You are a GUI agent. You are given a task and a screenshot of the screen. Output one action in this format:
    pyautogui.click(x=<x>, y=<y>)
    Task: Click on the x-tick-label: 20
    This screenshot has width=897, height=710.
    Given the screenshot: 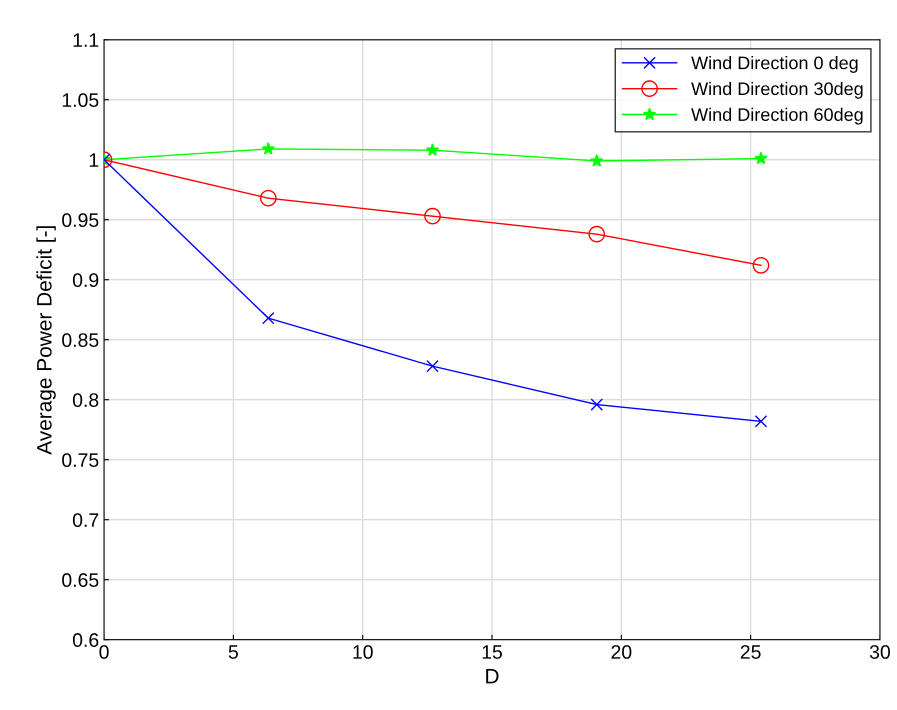 What is the action you would take?
    pyautogui.click(x=621, y=652)
    